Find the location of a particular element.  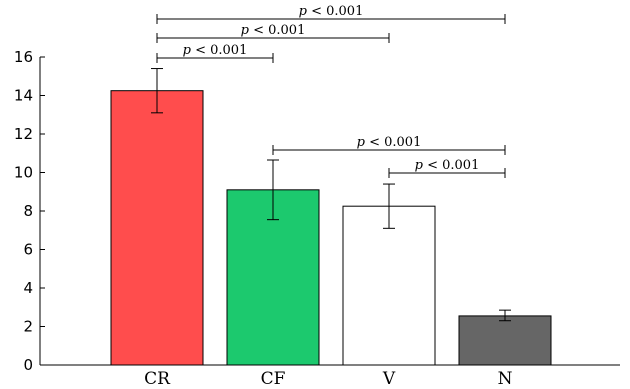

y-tick-label: 10 is located at coordinates (23, 173).